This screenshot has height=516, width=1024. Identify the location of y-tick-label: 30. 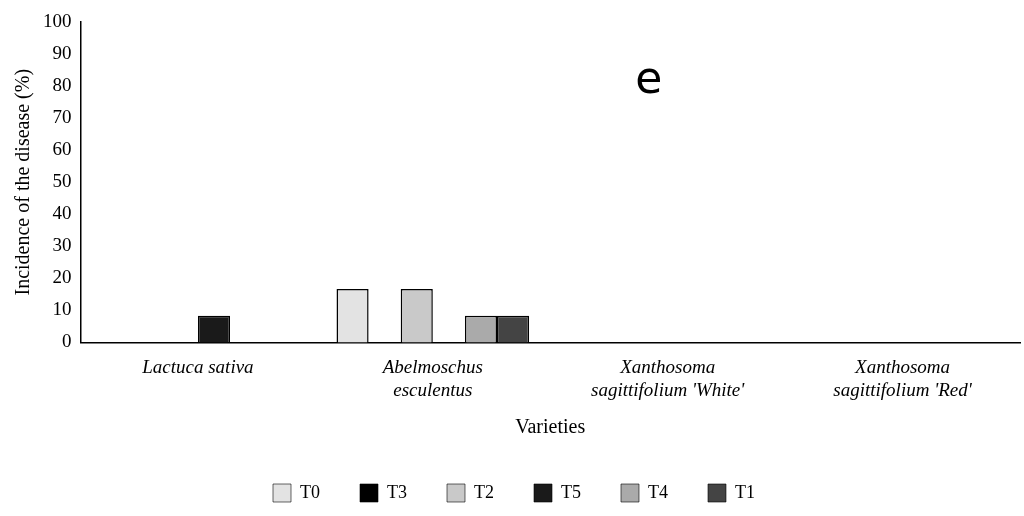
(62, 245).